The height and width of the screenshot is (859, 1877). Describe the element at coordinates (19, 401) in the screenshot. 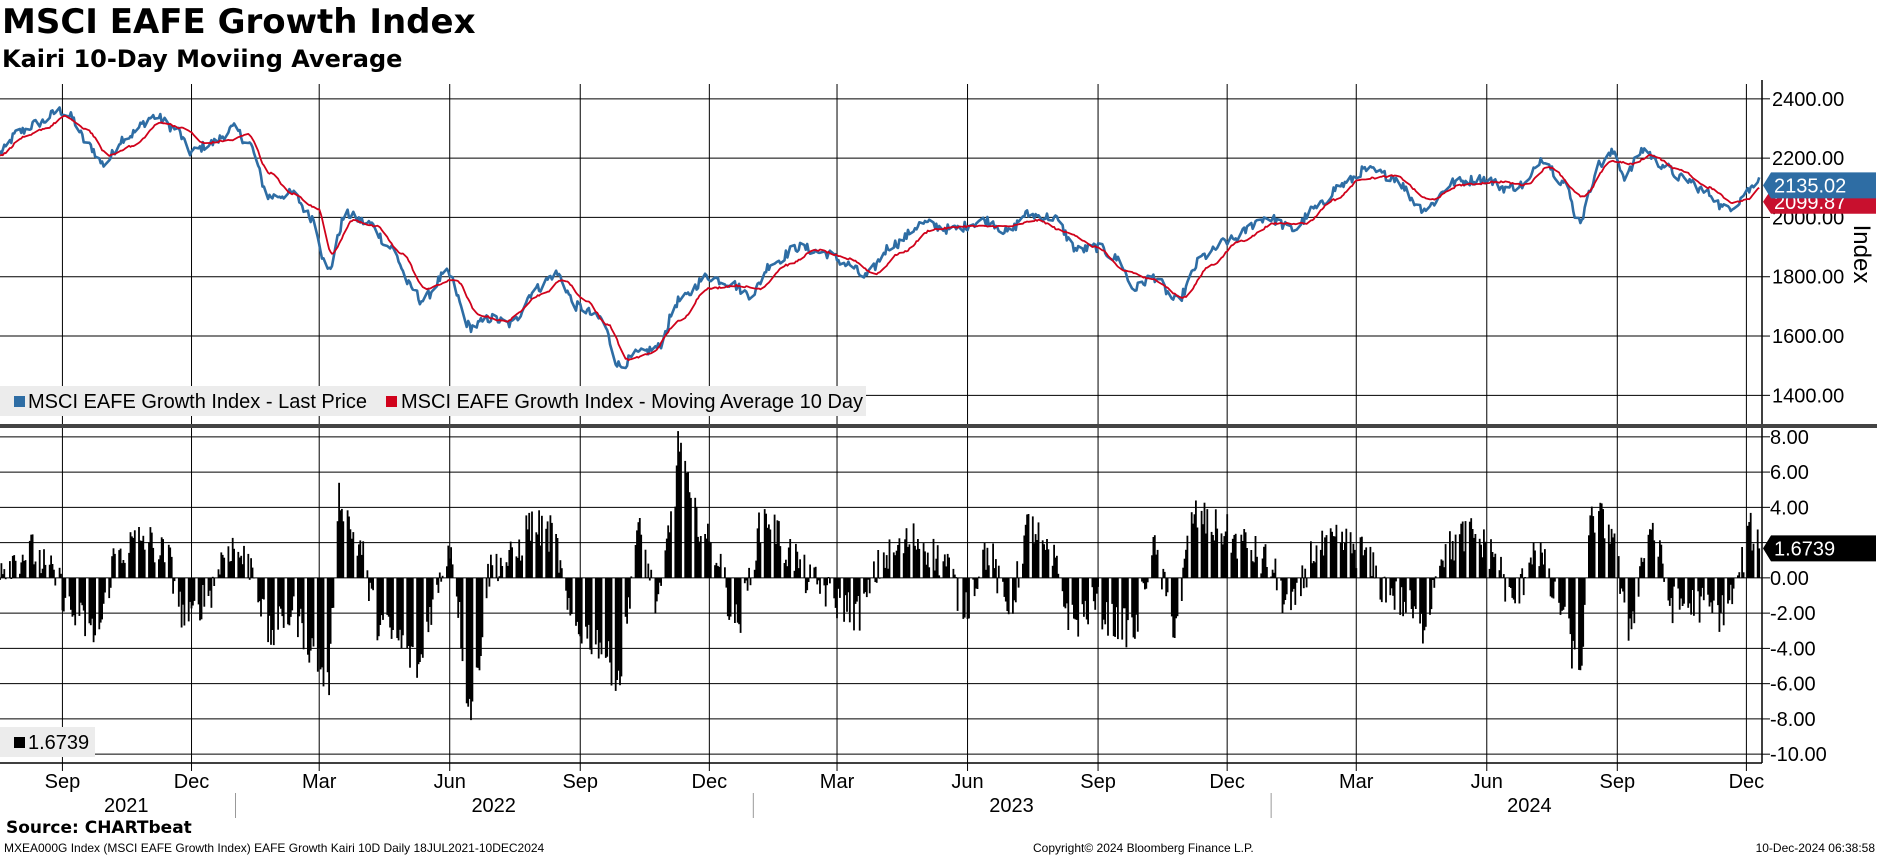

I see `legend-swatch-last-price` at that location.